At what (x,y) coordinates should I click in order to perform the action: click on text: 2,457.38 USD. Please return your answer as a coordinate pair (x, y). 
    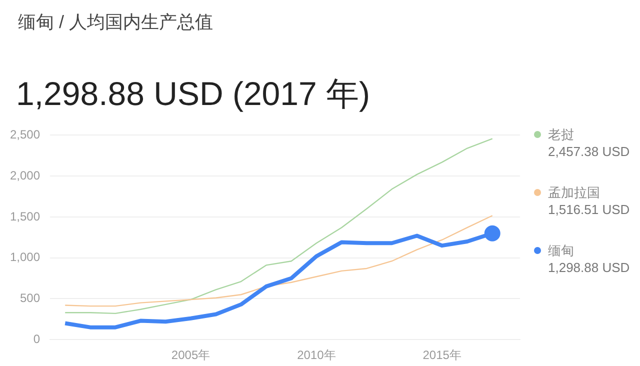
    Looking at the image, I should click on (589, 151).